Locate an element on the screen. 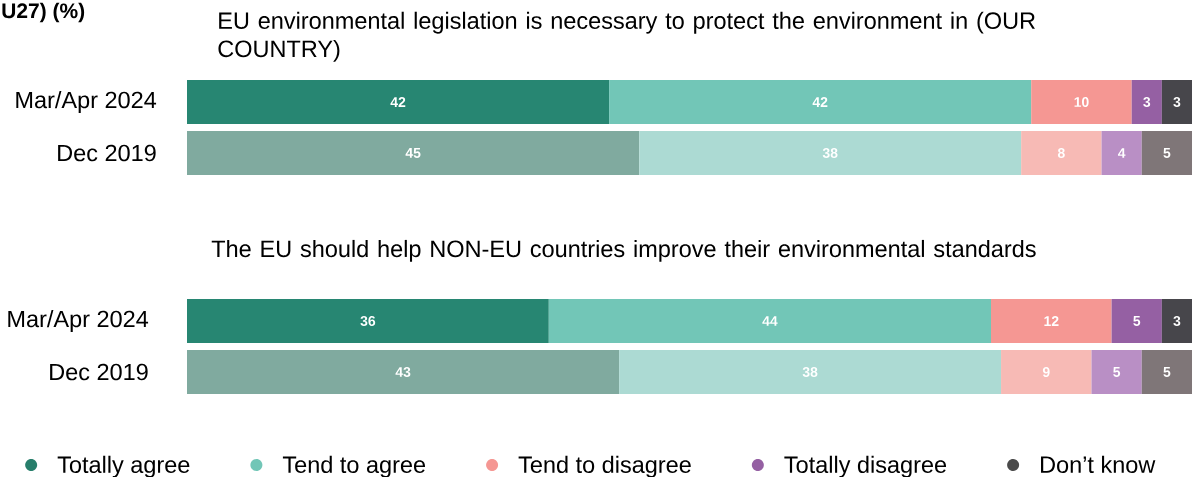 This screenshot has width=1196, height=477. data-label: 36 is located at coordinates (368, 321).